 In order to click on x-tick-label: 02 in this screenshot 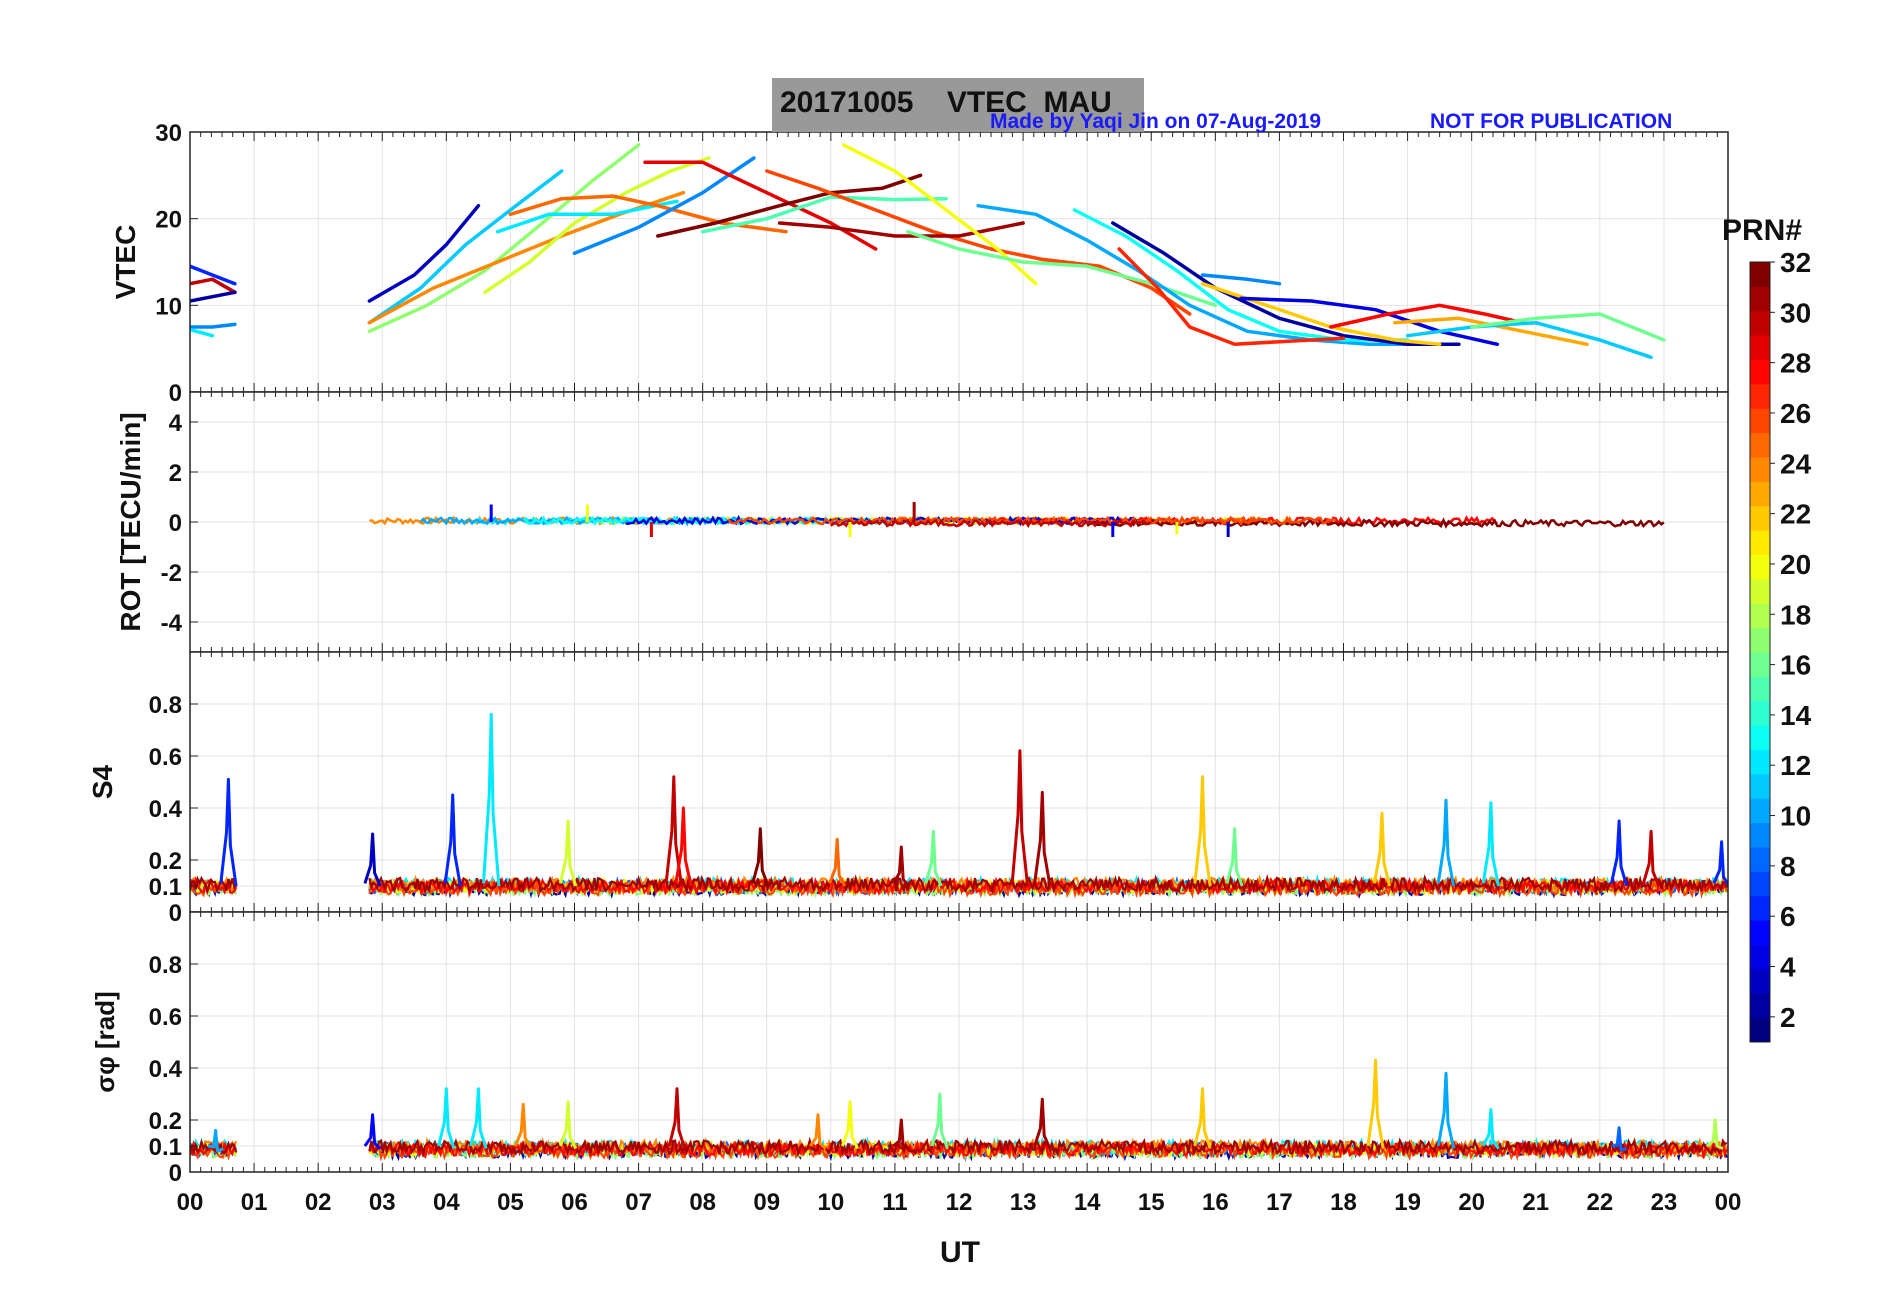, I will do `click(318, 1202)`.